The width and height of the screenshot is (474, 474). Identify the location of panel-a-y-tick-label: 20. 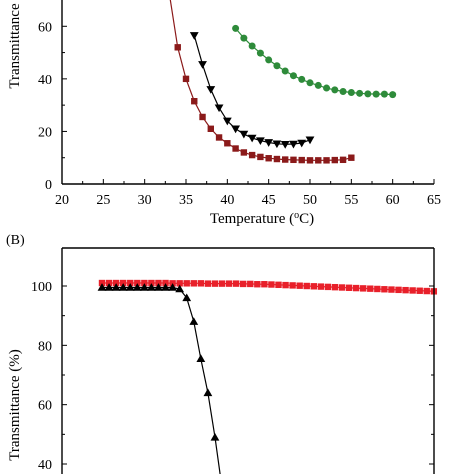
(45, 132).